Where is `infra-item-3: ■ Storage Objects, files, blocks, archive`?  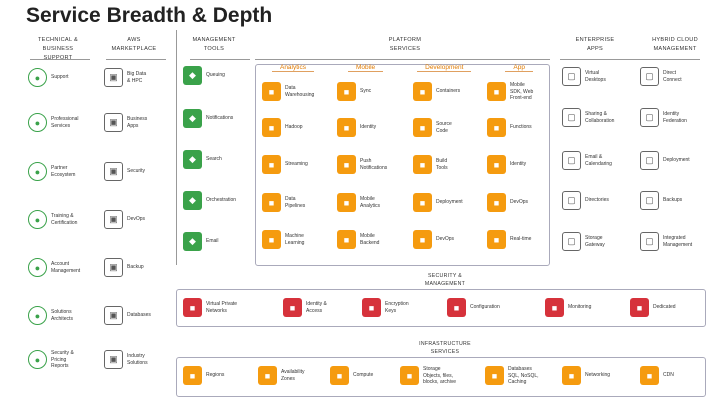 infra-item-3: ■ Storage Objects, files, blocks, archive is located at coordinates (436, 376).